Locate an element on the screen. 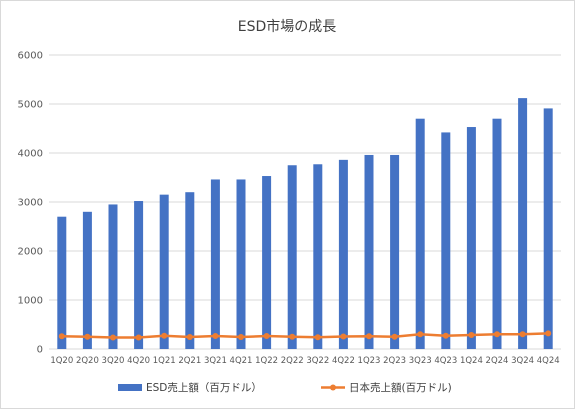 The width and height of the screenshot is (575, 409). point-japan-2Q24 is located at coordinates (497, 334).